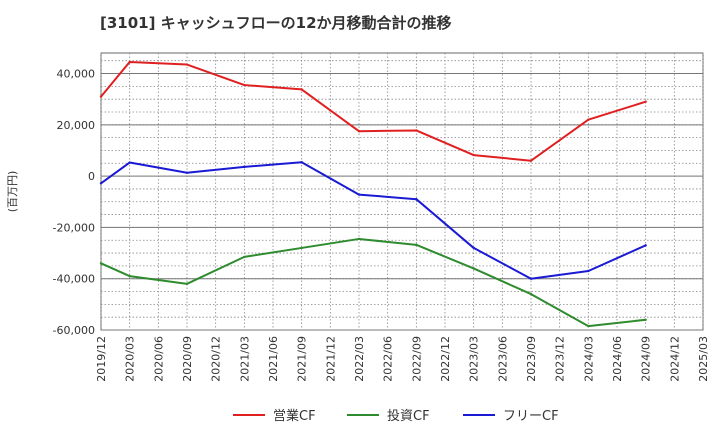  What do you see at coordinates (646, 359) in the screenshot?
I see `x-tick-label: 2024/09` at bounding box center [646, 359].